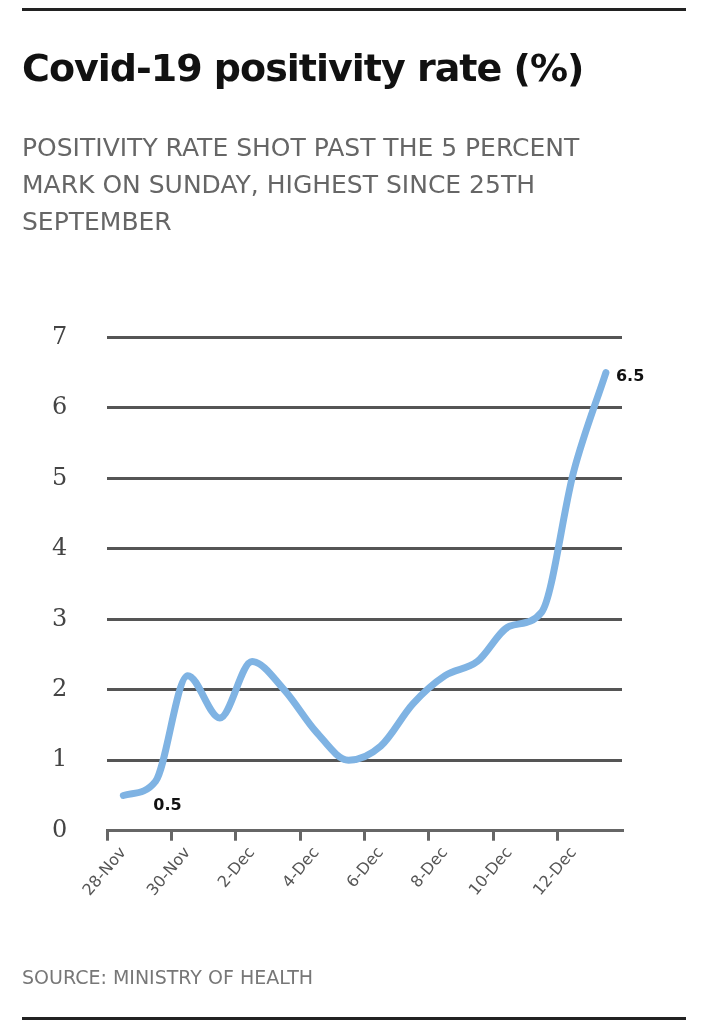  Describe the element at coordinates (59, 406) in the screenshot. I see `y-tick-label: 6` at that location.